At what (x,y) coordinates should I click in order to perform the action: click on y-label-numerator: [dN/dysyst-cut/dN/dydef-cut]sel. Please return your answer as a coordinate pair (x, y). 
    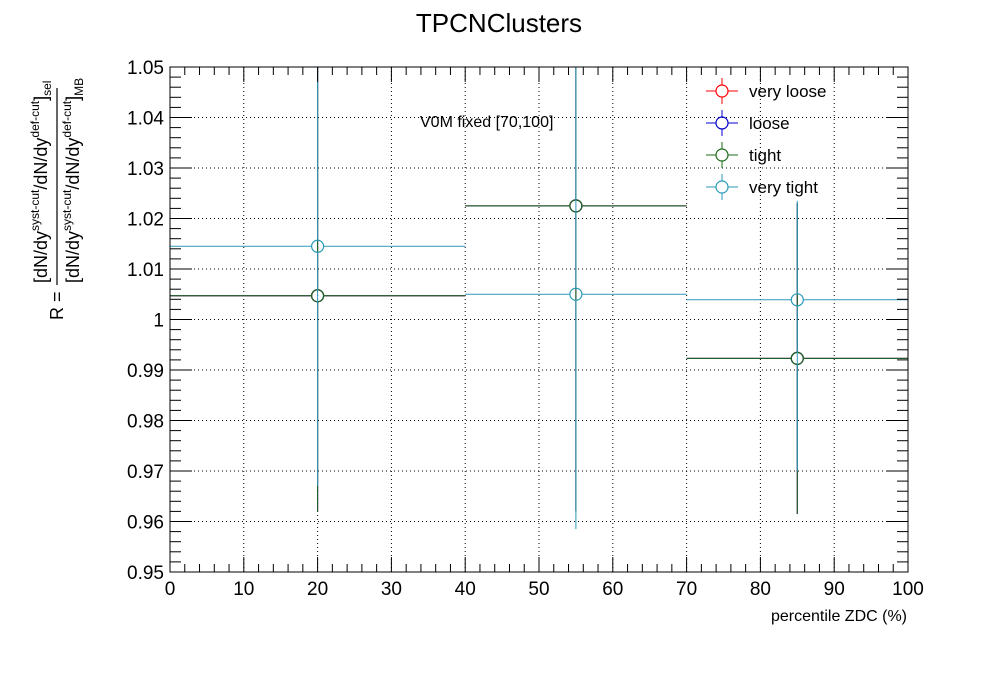
    Looking at the image, I should click on (41, 182).